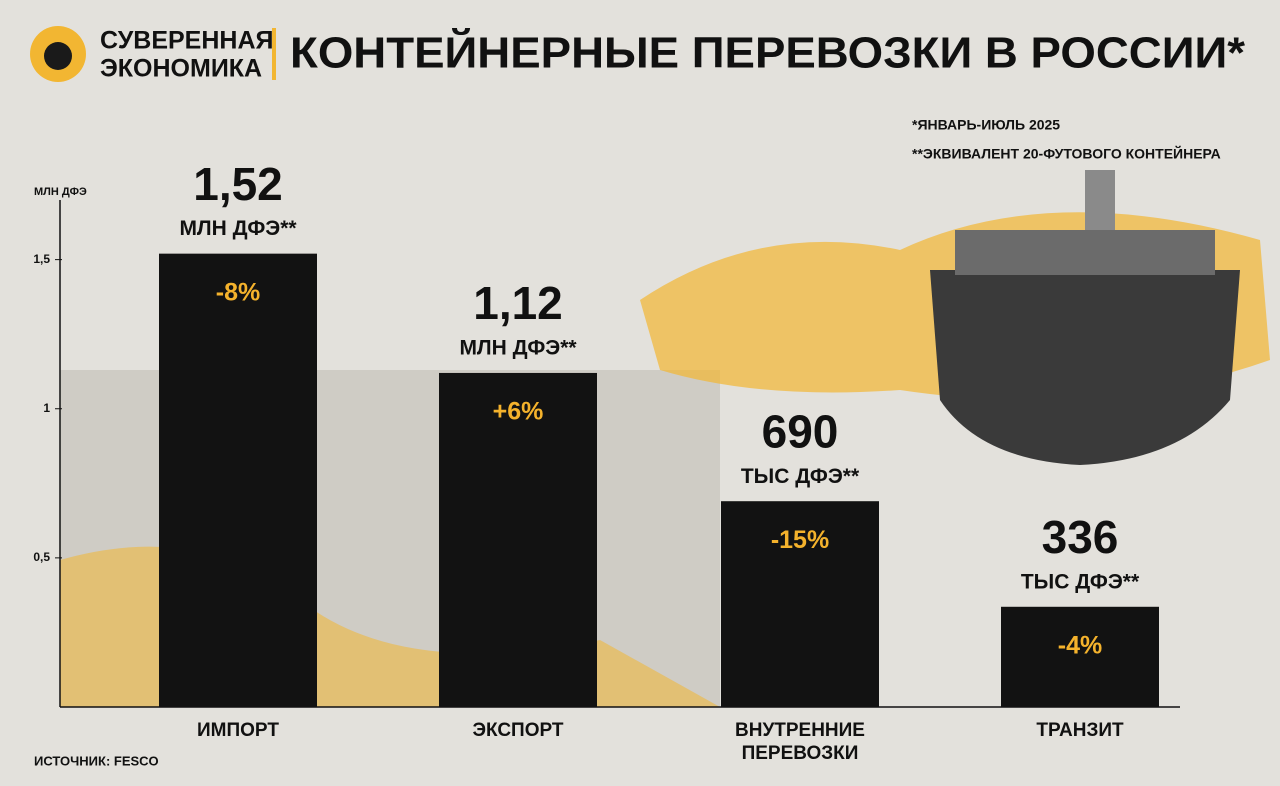  I want to click on change-label: -8%, so click(238, 292).